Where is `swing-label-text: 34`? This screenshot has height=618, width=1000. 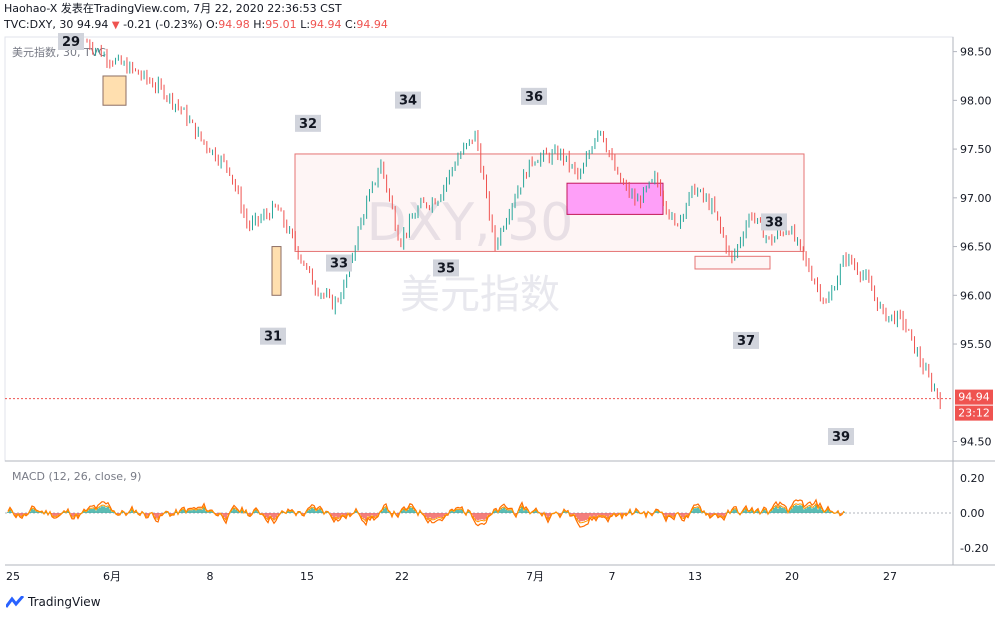 swing-label-text: 34 is located at coordinates (408, 101).